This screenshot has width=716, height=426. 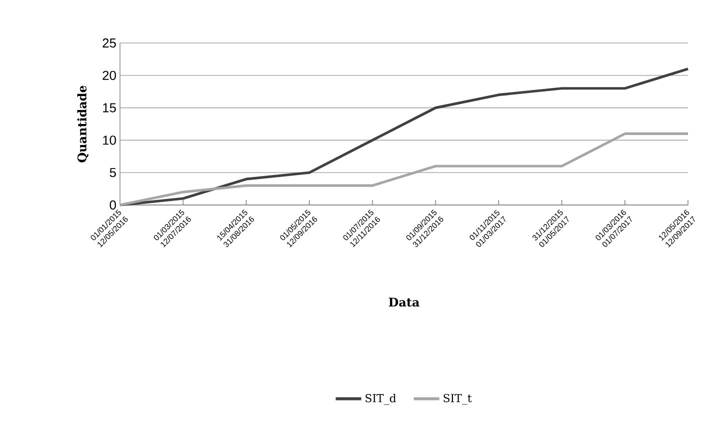 I want to click on y-tick-label: 20, so click(x=109, y=75).